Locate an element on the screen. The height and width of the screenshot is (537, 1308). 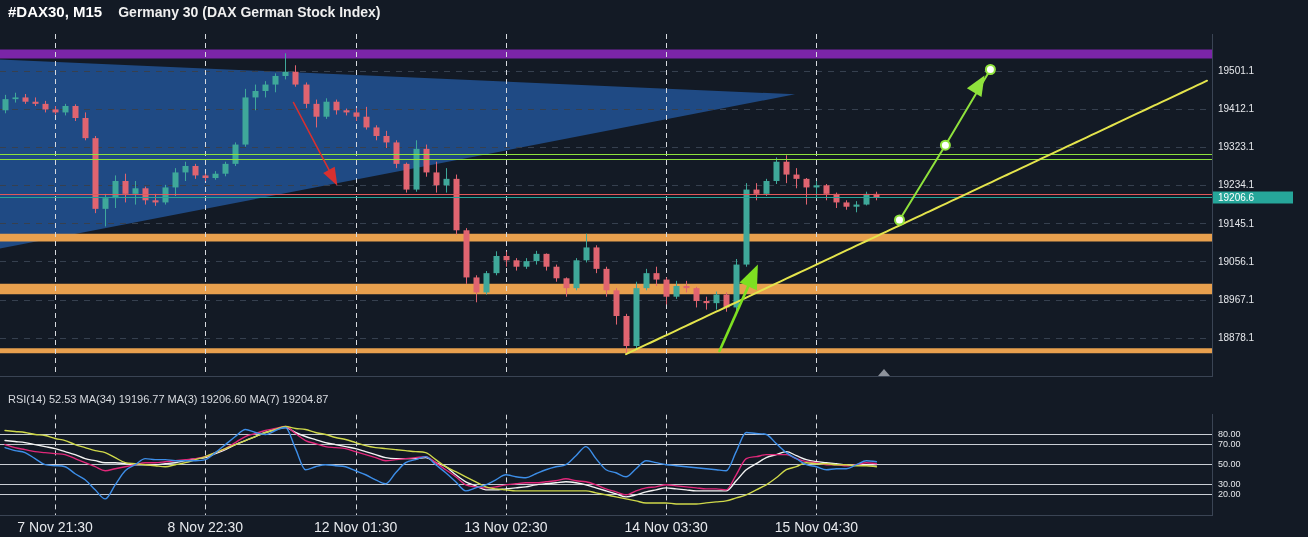
chart-title: #DAX30, M15 is located at coordinates (55, 11).